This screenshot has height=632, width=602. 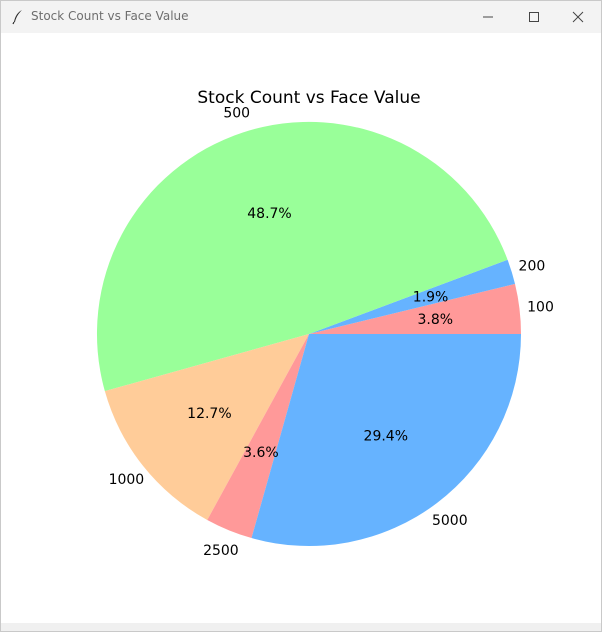 I want to click on maximize-button, so click(x=534, y=17).